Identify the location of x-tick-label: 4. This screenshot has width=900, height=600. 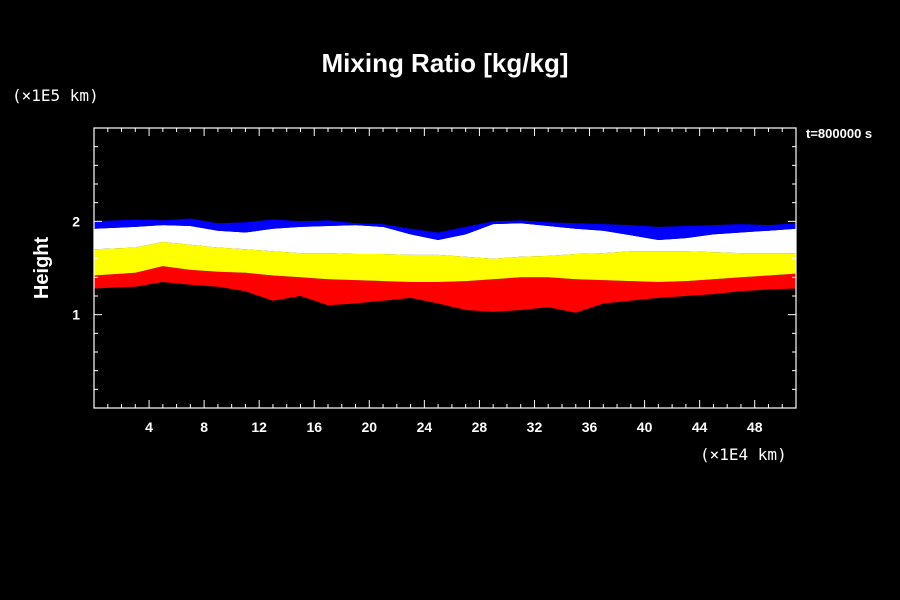
(149, 427).